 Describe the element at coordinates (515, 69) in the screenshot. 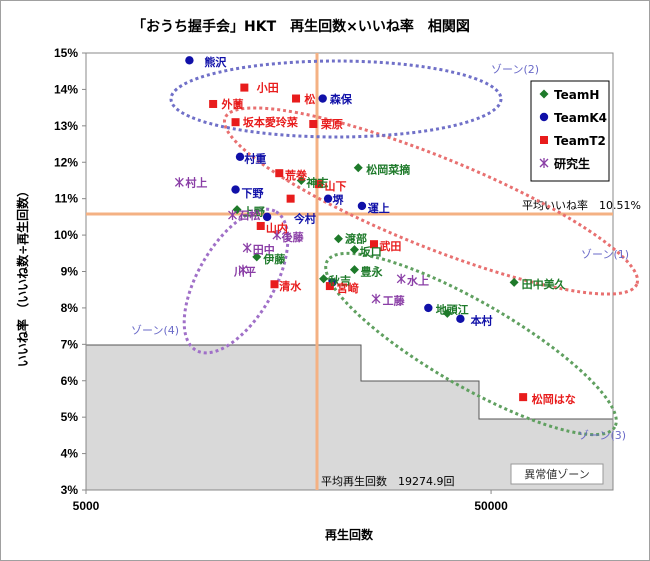

I see `zone-2-label: ゾーン(2)` at that location.